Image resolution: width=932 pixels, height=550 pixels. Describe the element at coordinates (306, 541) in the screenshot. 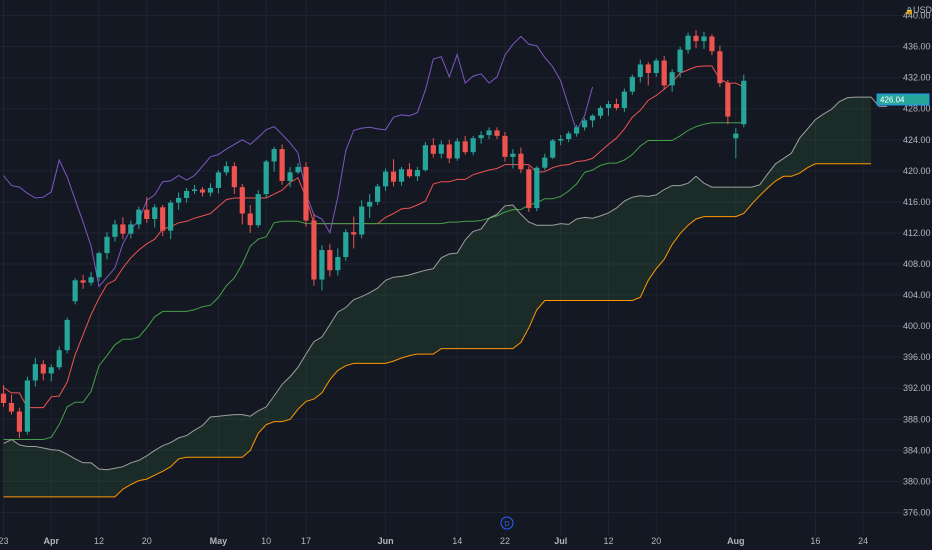

I see `x-tick-label: 17` at that location.